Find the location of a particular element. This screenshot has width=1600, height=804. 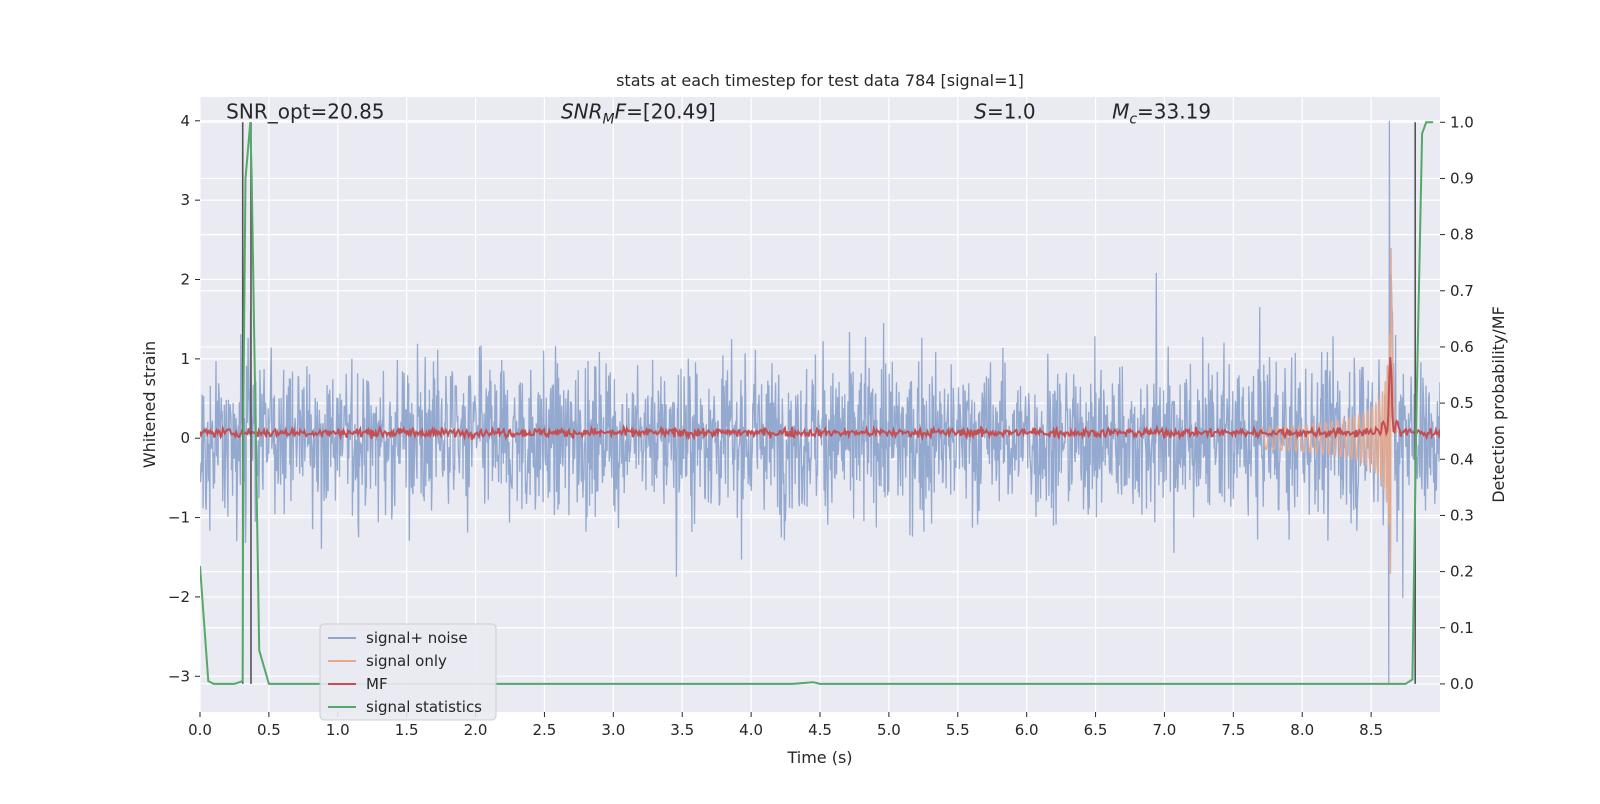

legend-label: signal statistics is located at coordinates (424, 707).